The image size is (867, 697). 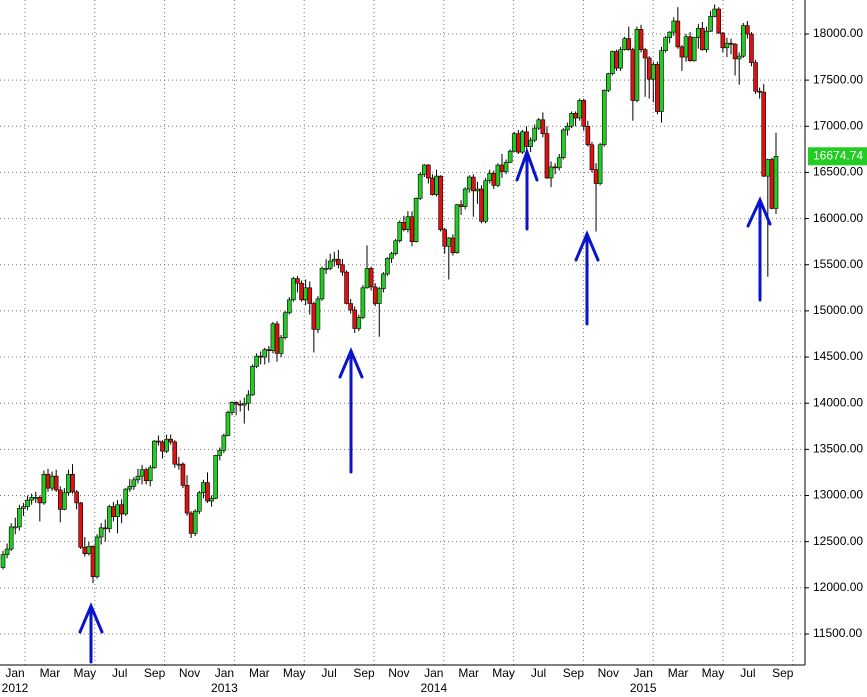 What do you see at coordinates (294, 673) in the screenshot?
I see `x-tick-label: May` at bounding box center [294, 673].